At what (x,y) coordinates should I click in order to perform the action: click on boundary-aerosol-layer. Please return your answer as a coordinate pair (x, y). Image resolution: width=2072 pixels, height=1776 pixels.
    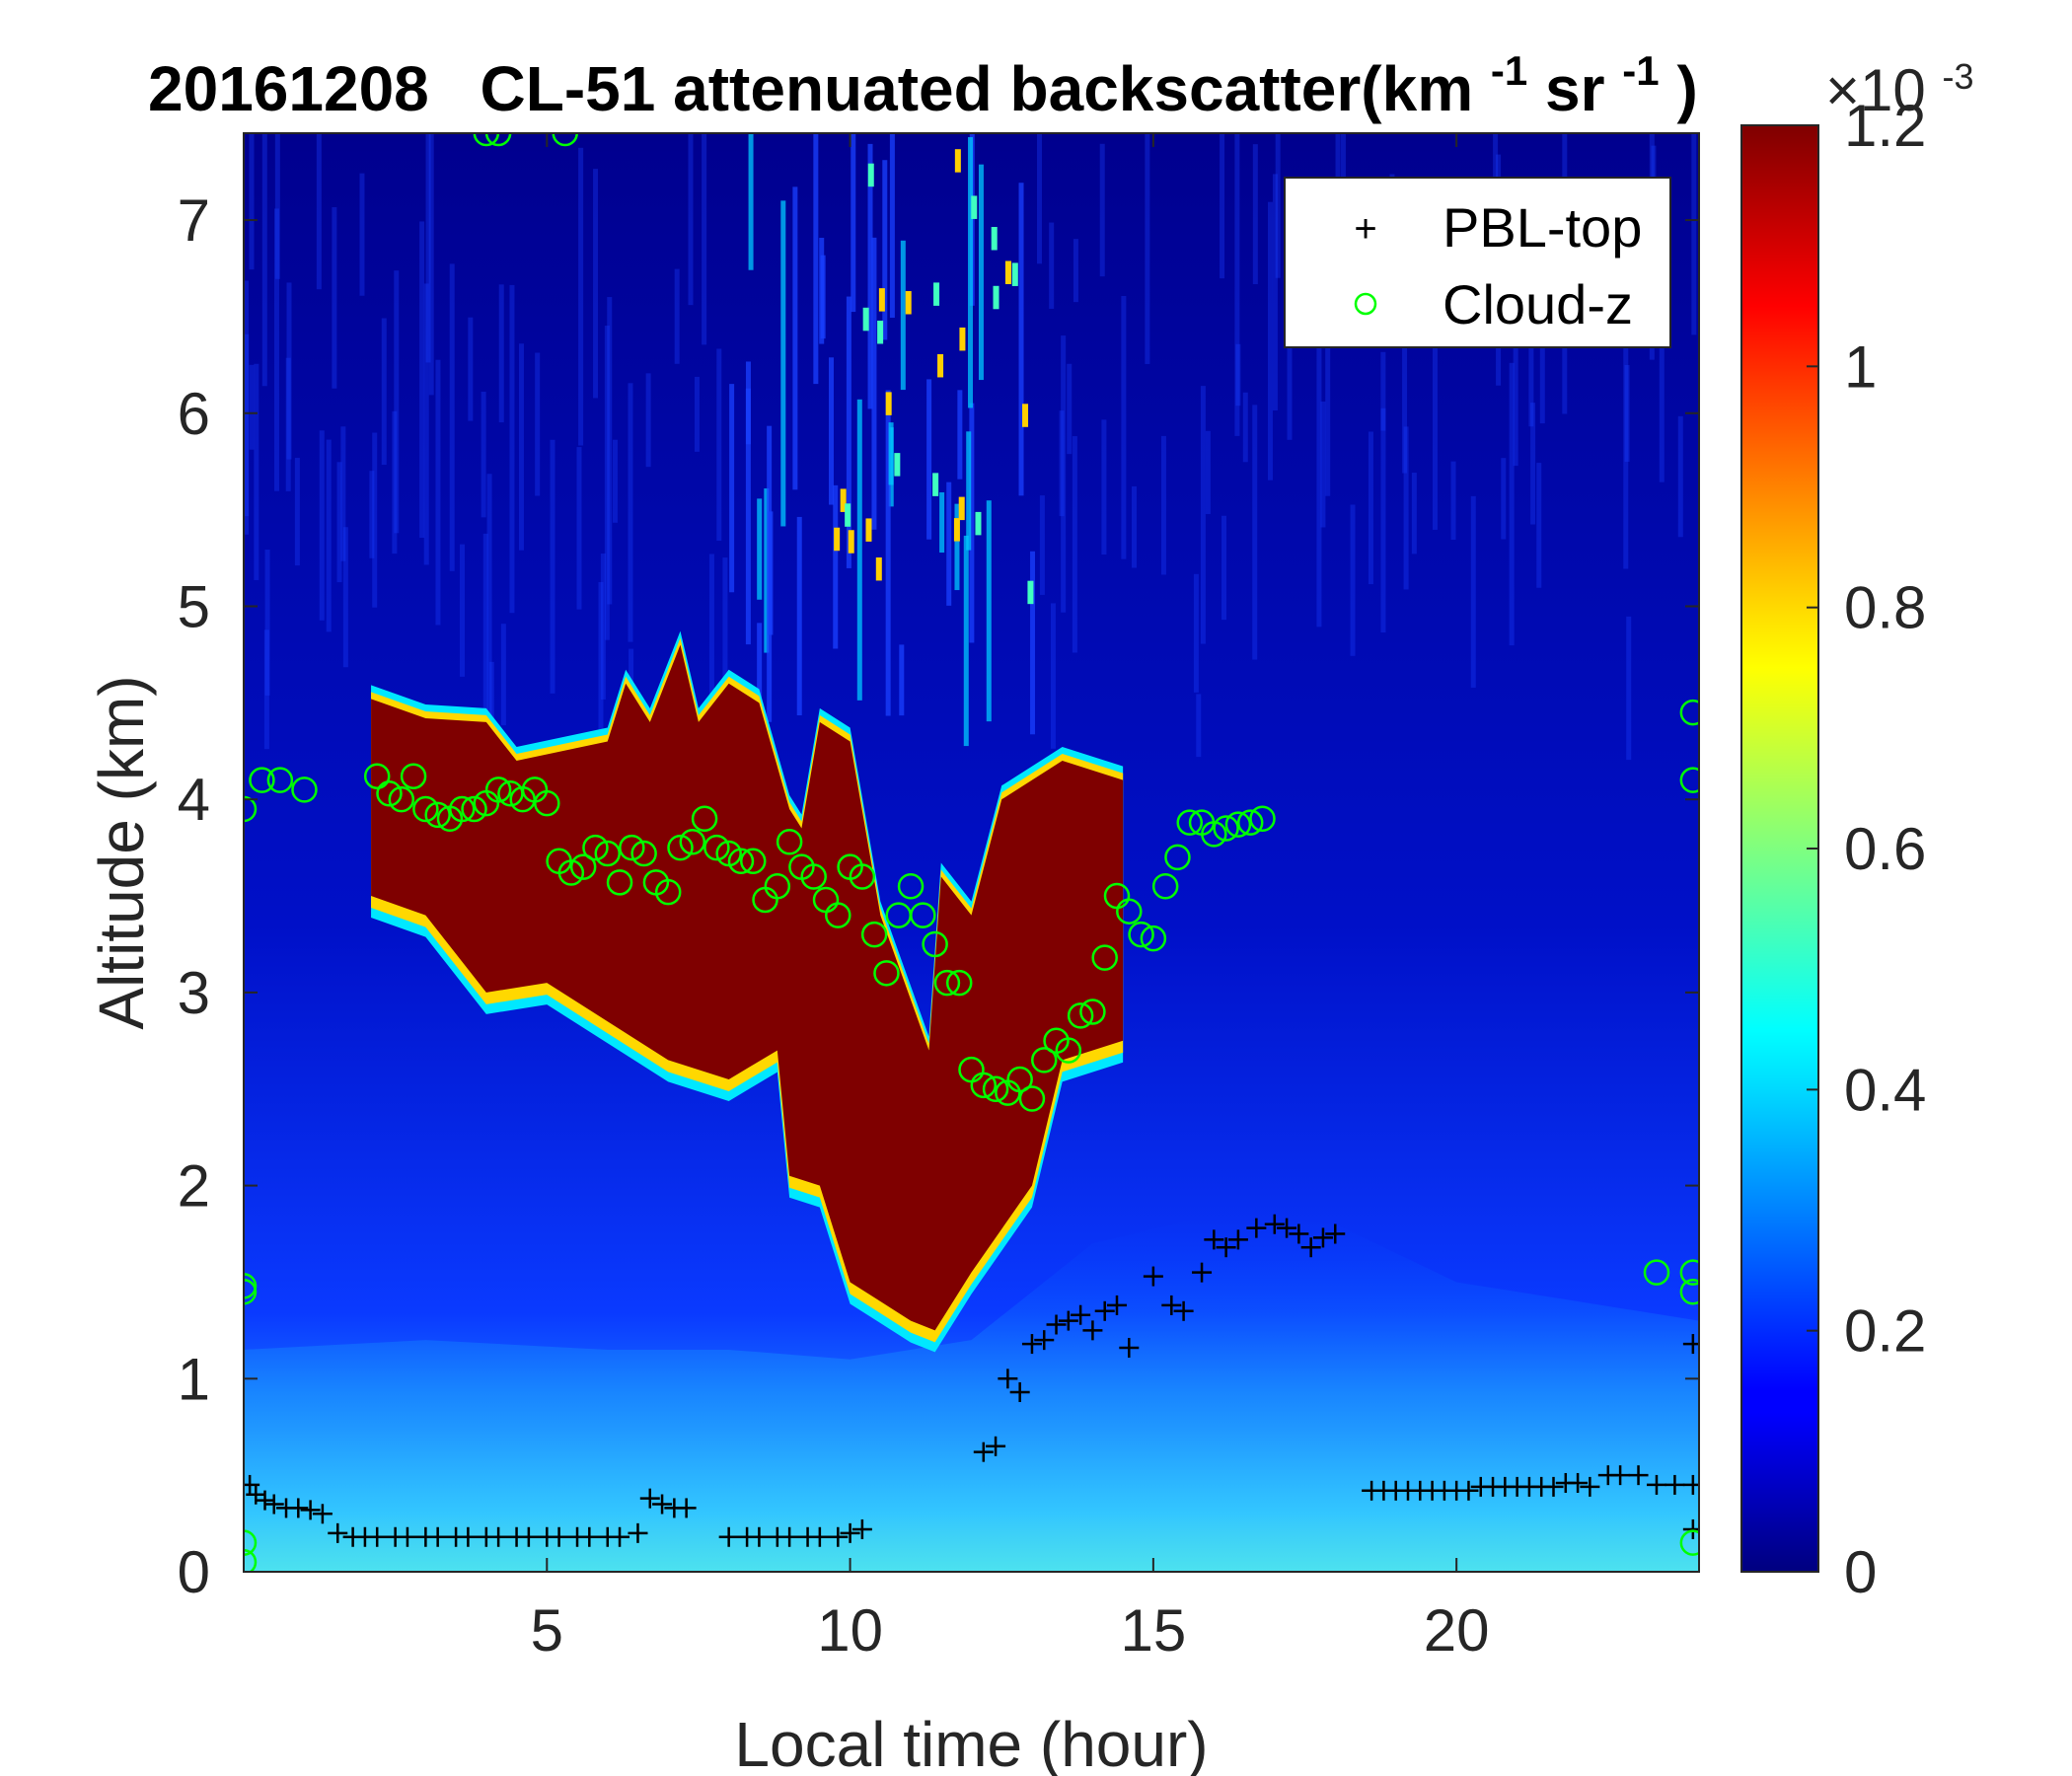
    Looking at the image, I should click on (972, 1393).